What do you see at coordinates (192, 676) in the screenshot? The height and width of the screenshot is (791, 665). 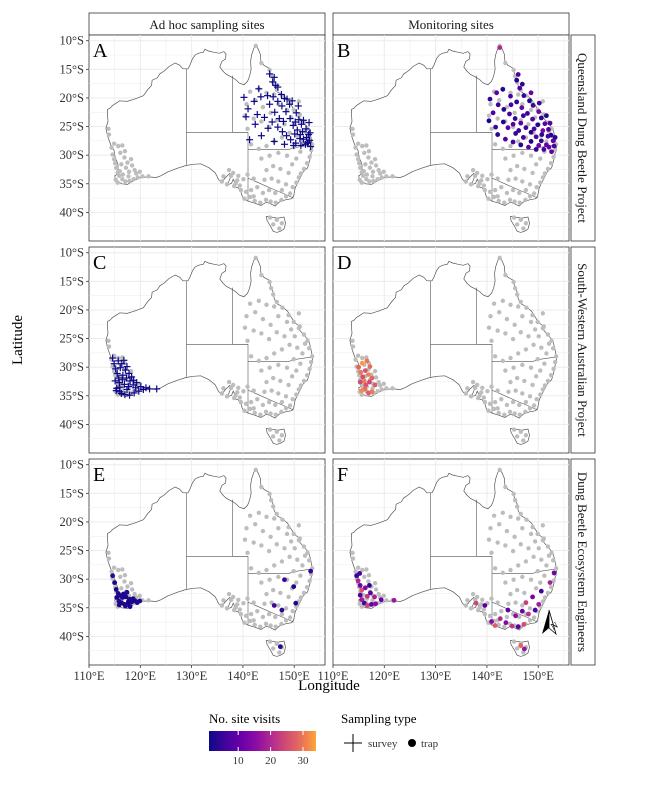 I see `x-tick-label: 130°E` at bounding box center [192, 676].